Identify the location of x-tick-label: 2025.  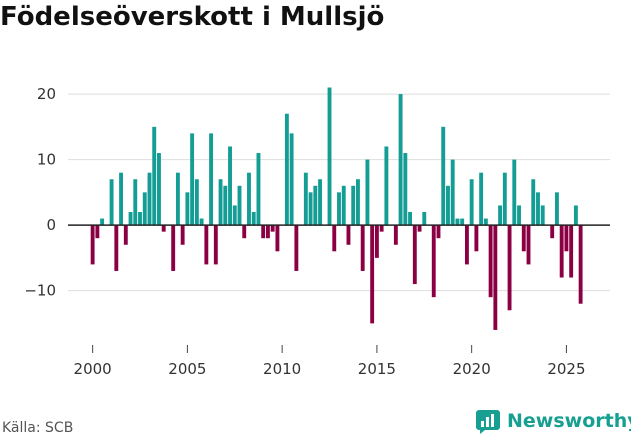
(566, 369).